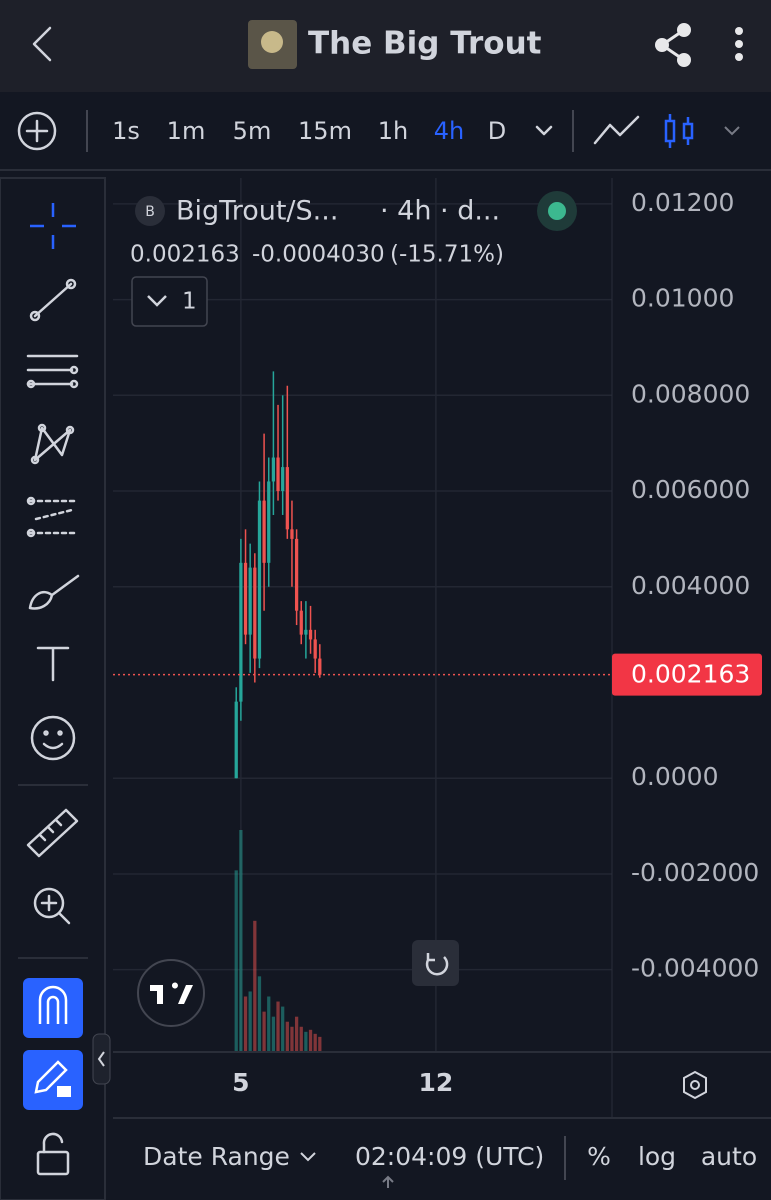 The image size is (771, 1200). I want to click on status-dot, so click(557, 211).